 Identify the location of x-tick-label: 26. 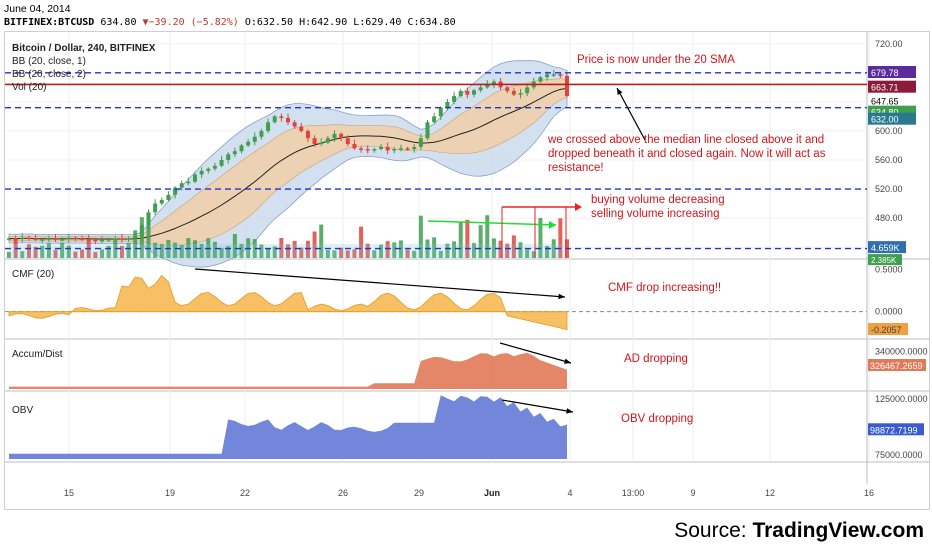
(343, 493).